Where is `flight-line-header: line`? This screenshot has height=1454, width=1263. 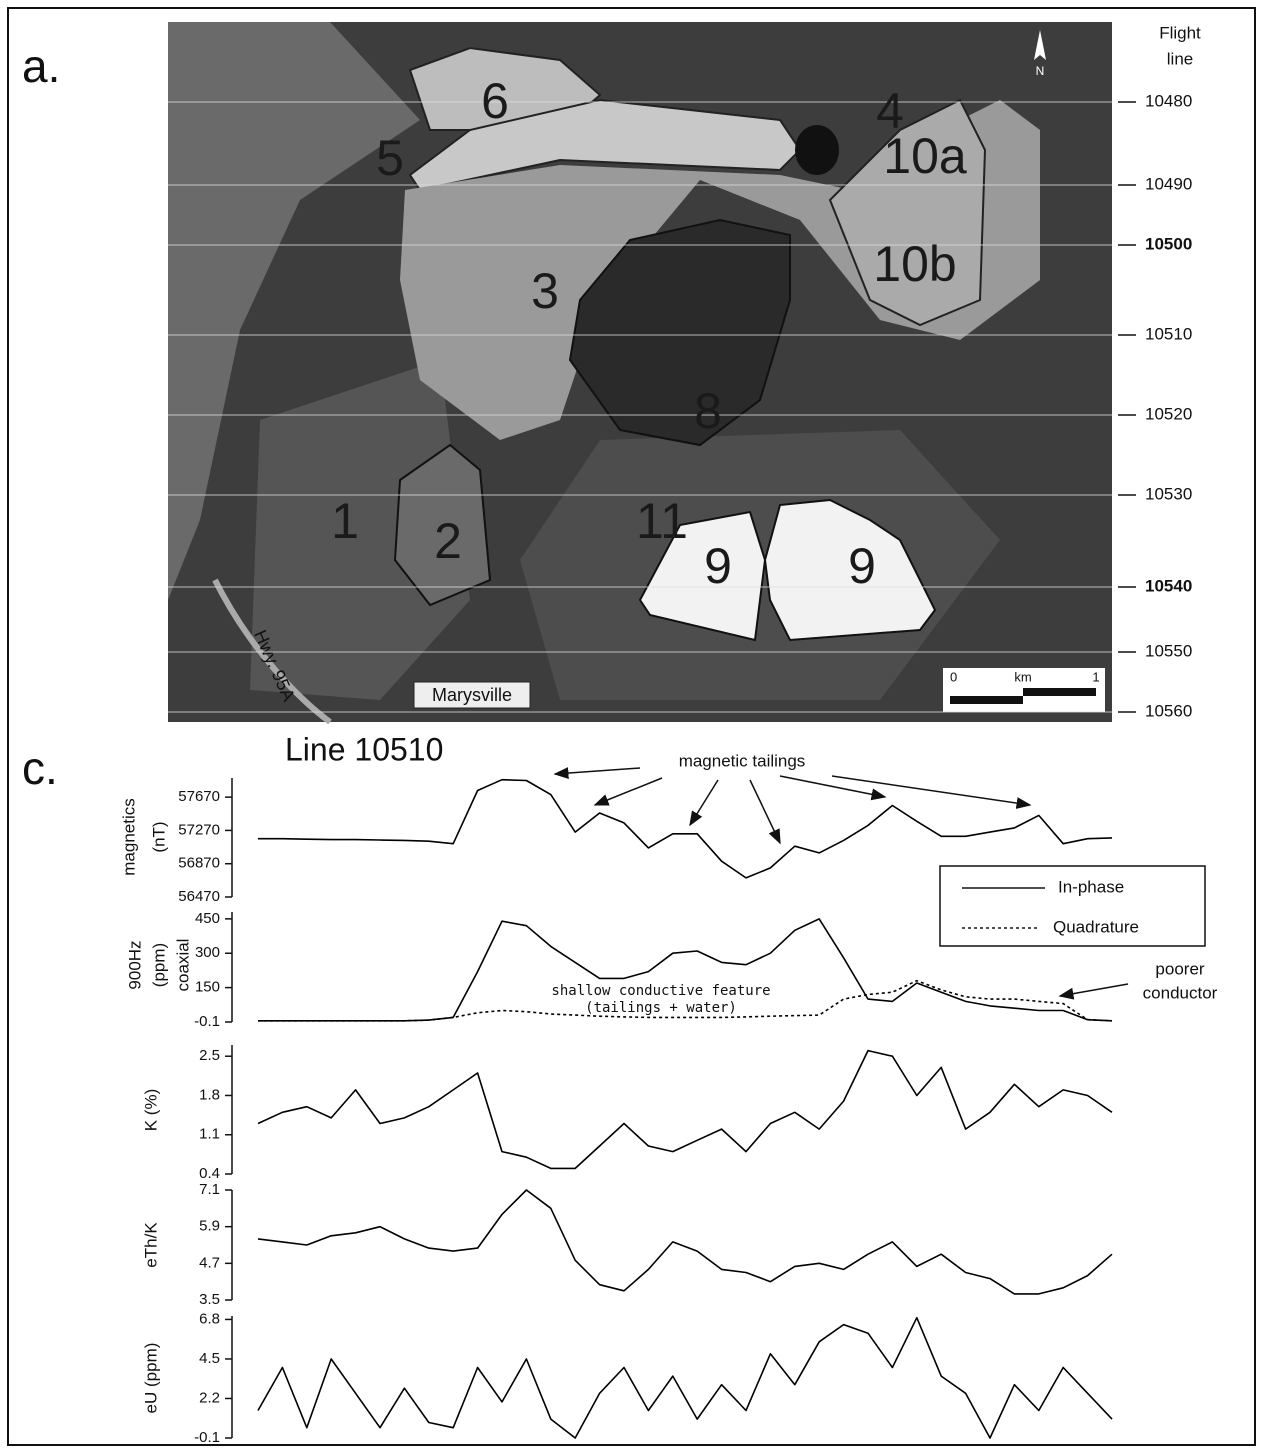
flight-line-header: line is located at coordinates (1180, 58).